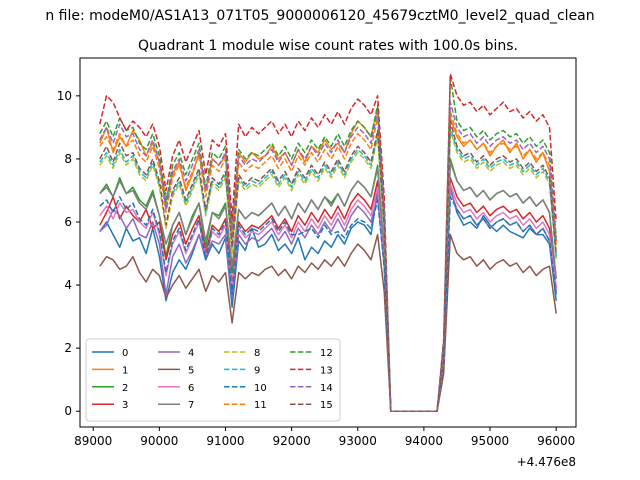  What do you see at coordinates (64, 96) in the screenshot?
I see `y-tick-label: 10` at bounding box center [64, 96].